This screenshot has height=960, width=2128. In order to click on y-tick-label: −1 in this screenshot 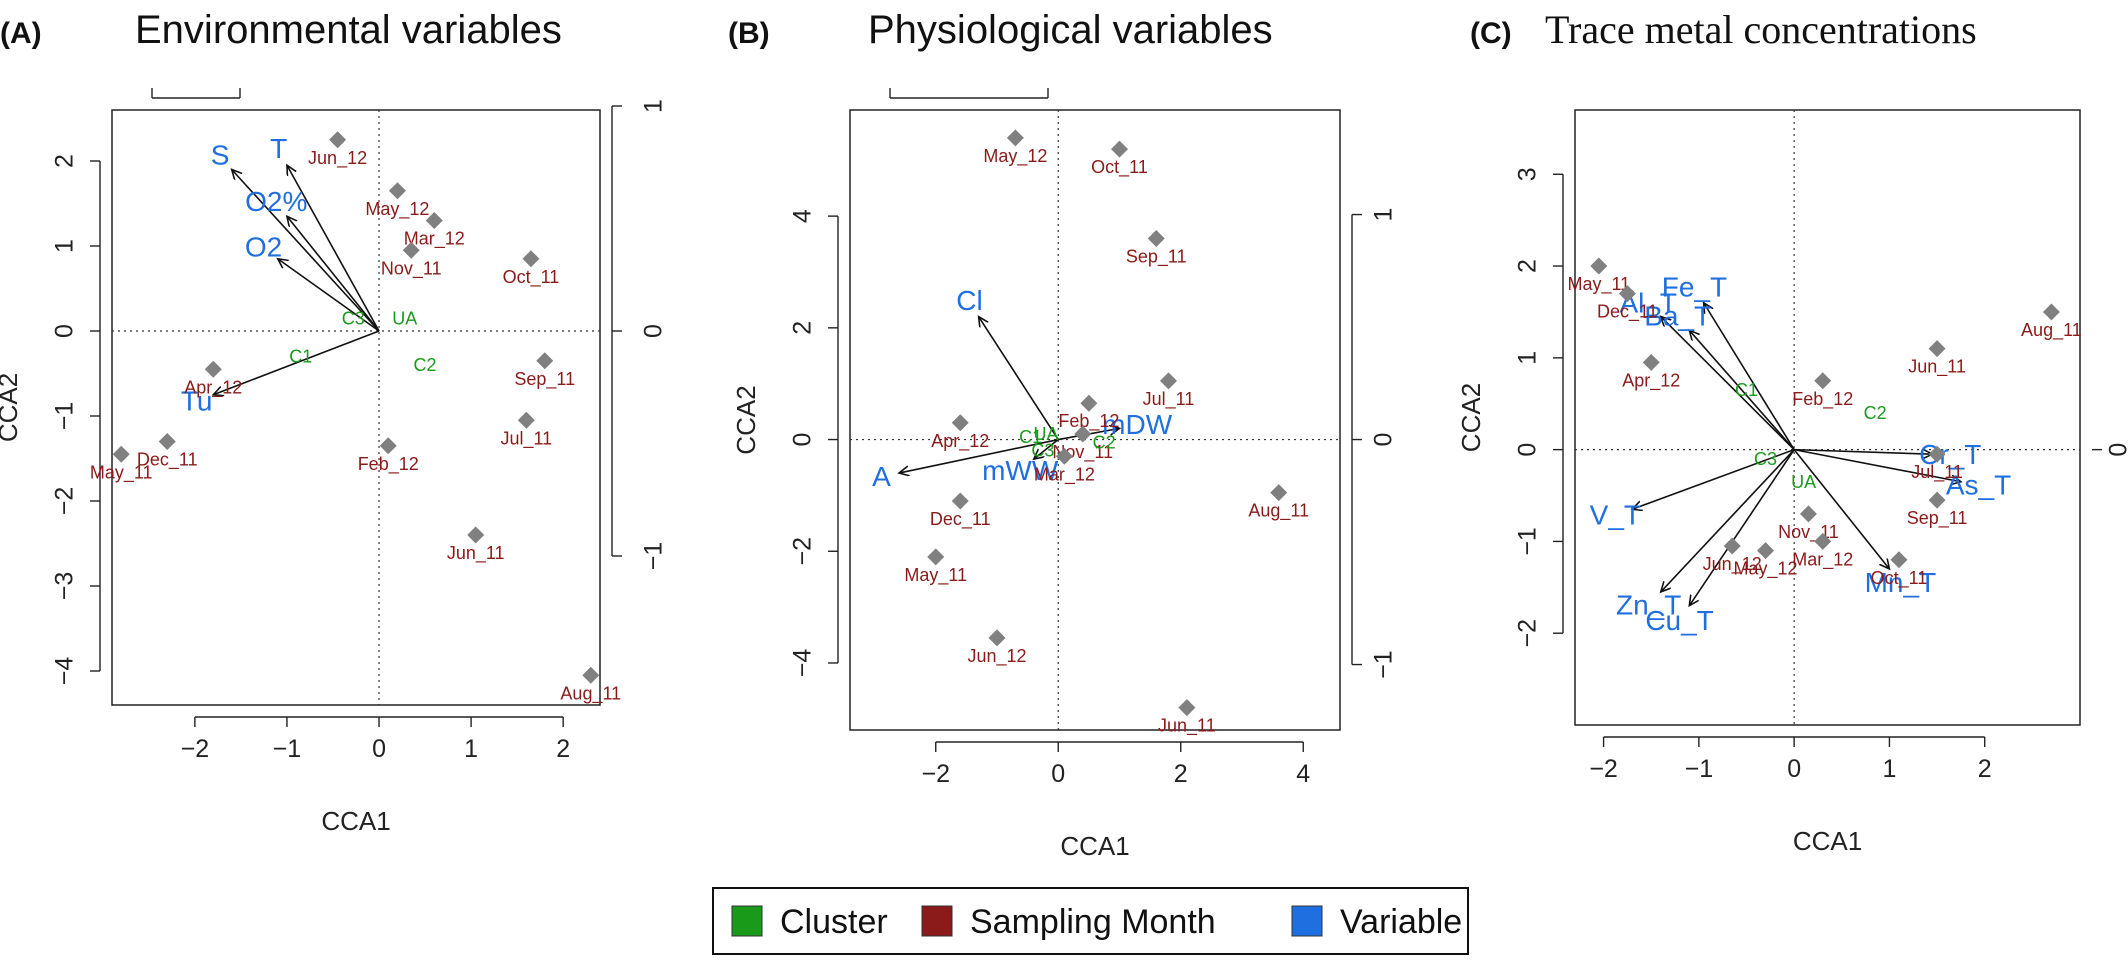, I will do `click(1528, 541)`.